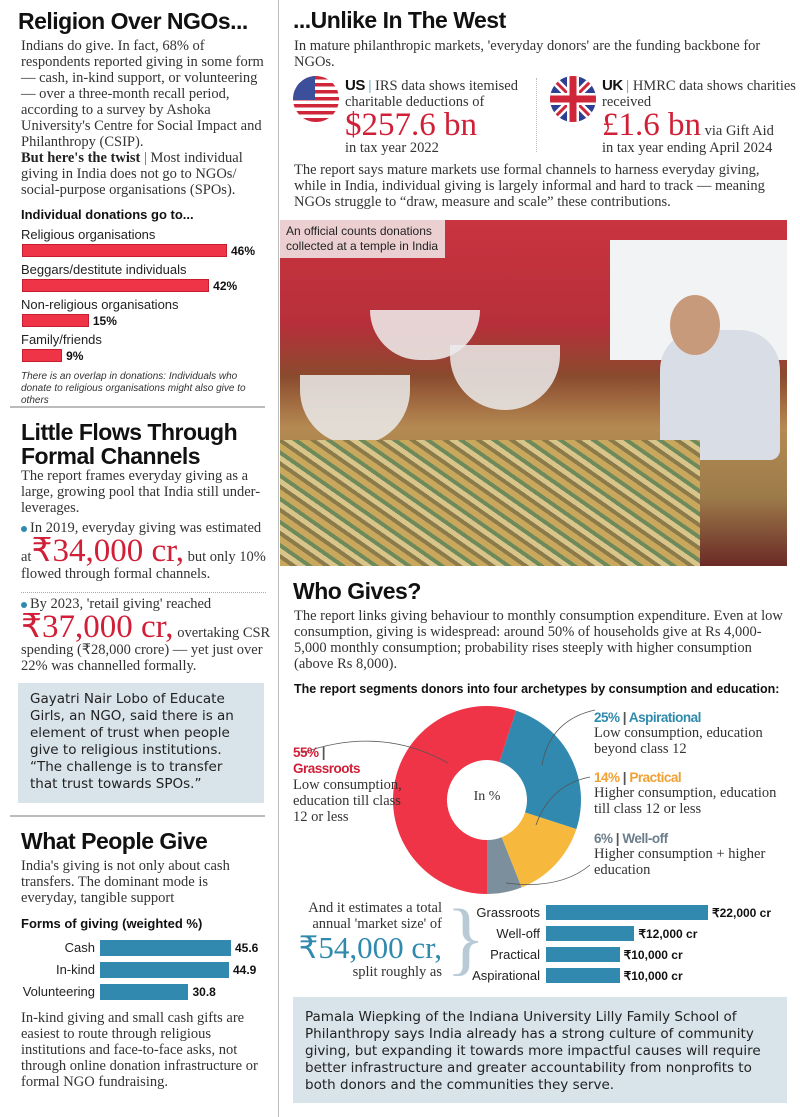 Image resolution: width=800 pixels, height=1117 pixels. I want to click on market-tail: split roughly as, so click(397, 972).